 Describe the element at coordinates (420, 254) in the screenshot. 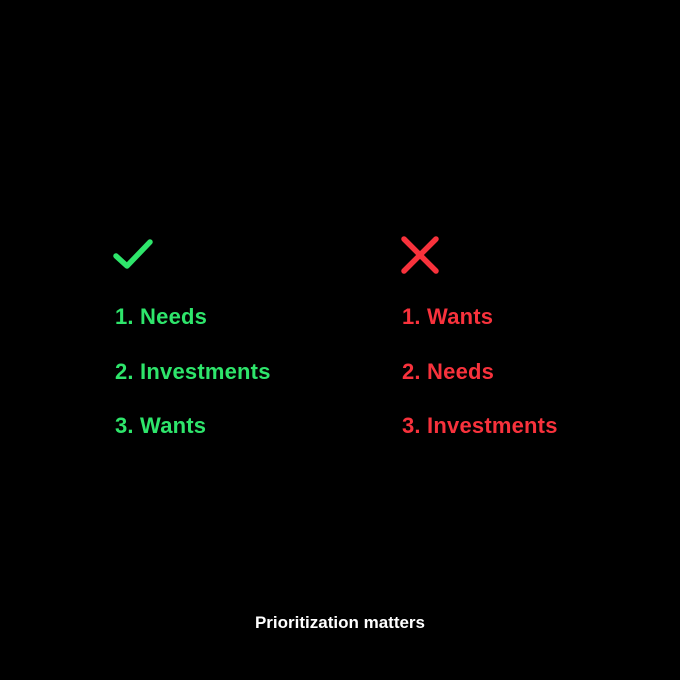

I see `cross-icon` at that location.